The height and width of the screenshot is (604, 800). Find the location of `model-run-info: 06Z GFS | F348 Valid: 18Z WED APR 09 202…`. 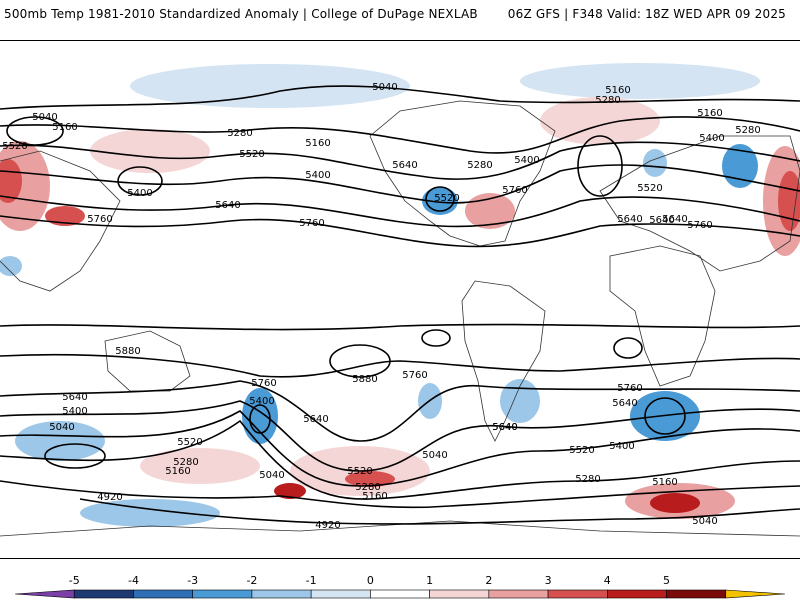

model-run-info: 06Z GFS | F348 Valid: 18Z WED APR 09 202… is located at coordinates (646, 14).